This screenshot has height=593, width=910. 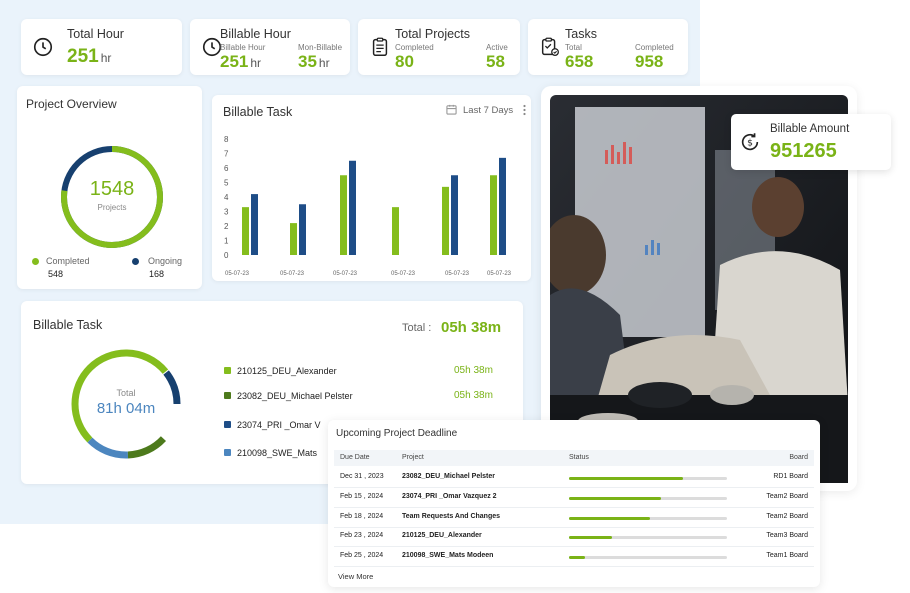 What do you see at coordinates (320, 47) in the screenshot?
I see `stat-sub-label: Mon-Billable` at bounding box center [320, 47].